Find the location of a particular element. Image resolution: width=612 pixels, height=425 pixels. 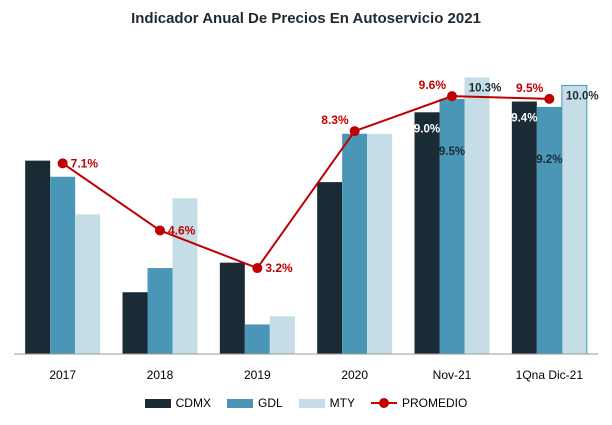

bar-mty-2019 is located at coordinates (282, 335).